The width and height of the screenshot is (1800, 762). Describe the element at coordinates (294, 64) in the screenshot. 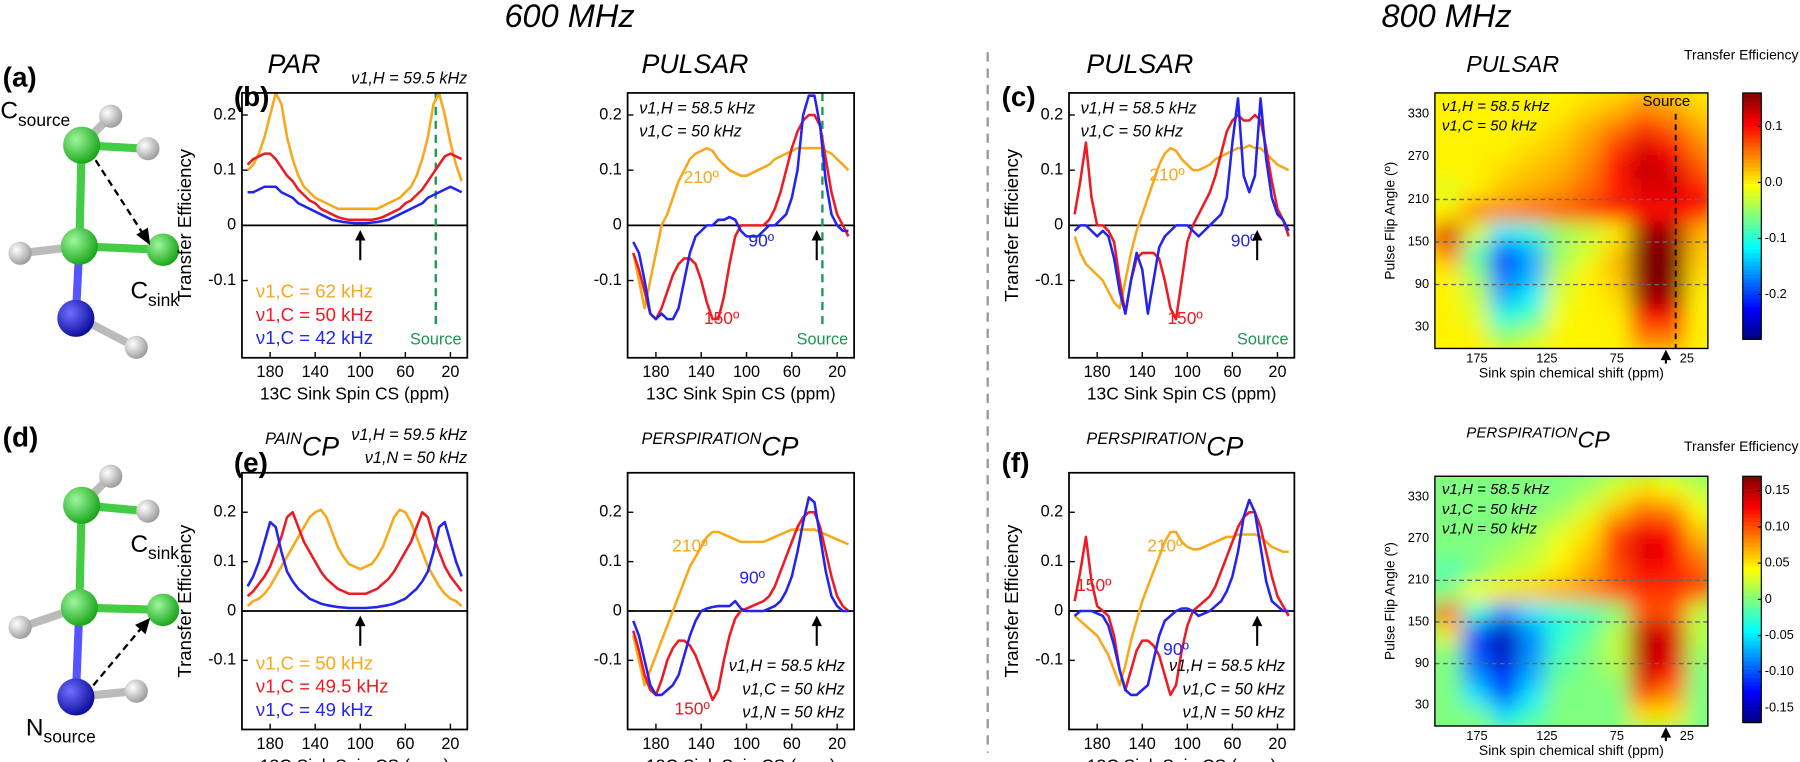

I see `chart-title: PAR` at that location.